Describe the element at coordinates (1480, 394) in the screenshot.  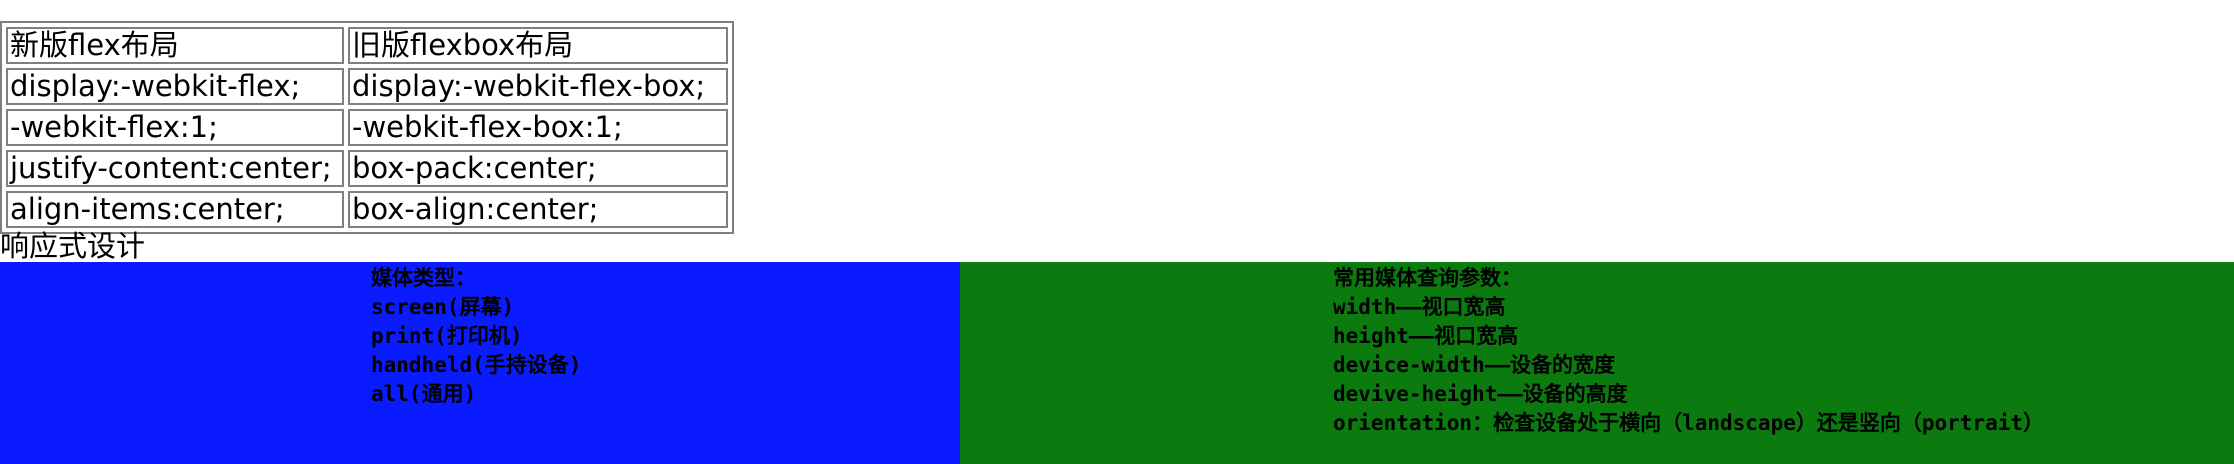
I see `list-item: devive-height——设备的高度` at that location.